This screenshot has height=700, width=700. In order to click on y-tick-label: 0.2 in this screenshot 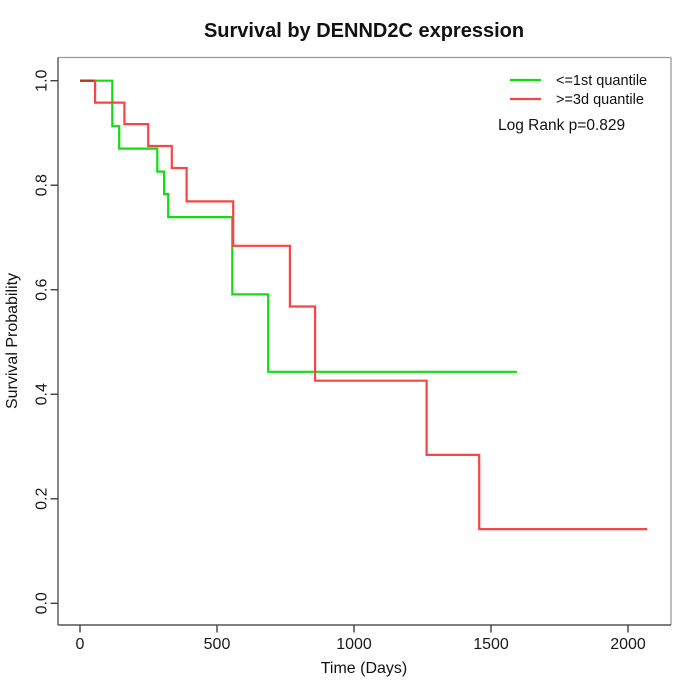, I will do `click(42, 499)`.